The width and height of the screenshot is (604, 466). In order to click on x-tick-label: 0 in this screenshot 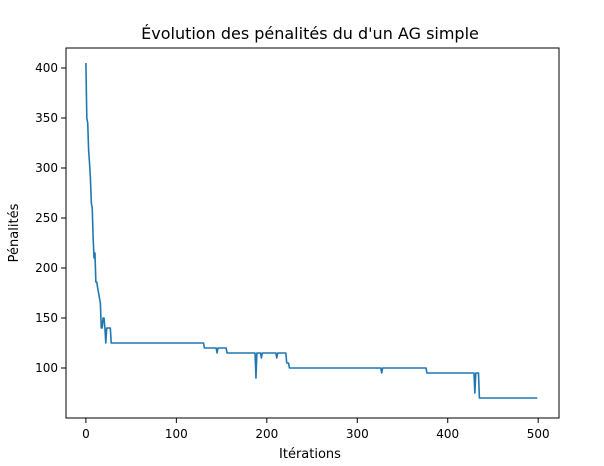, I will do `click(86, 434)`.